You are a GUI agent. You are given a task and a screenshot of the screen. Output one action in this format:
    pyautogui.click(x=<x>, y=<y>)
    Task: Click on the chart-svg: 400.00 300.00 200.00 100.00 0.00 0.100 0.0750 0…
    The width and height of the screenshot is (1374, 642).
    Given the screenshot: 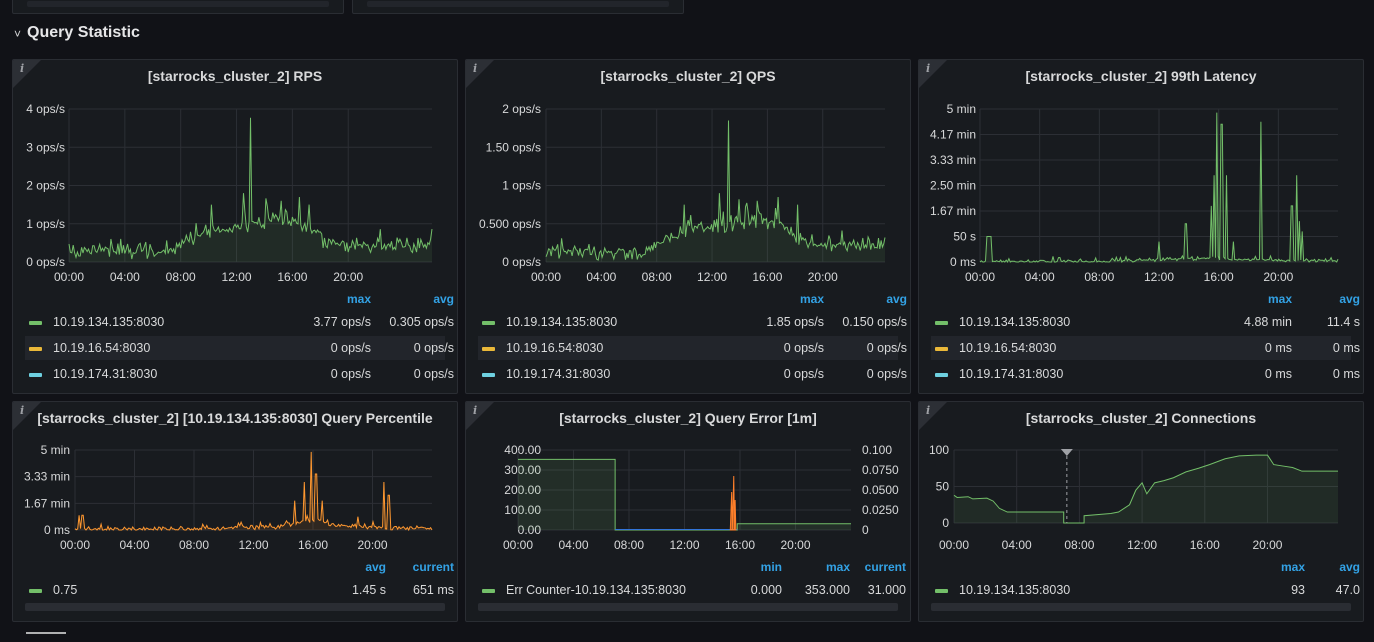 What is the action you would take?
    pyautogui.click(x=688, y=511)
    